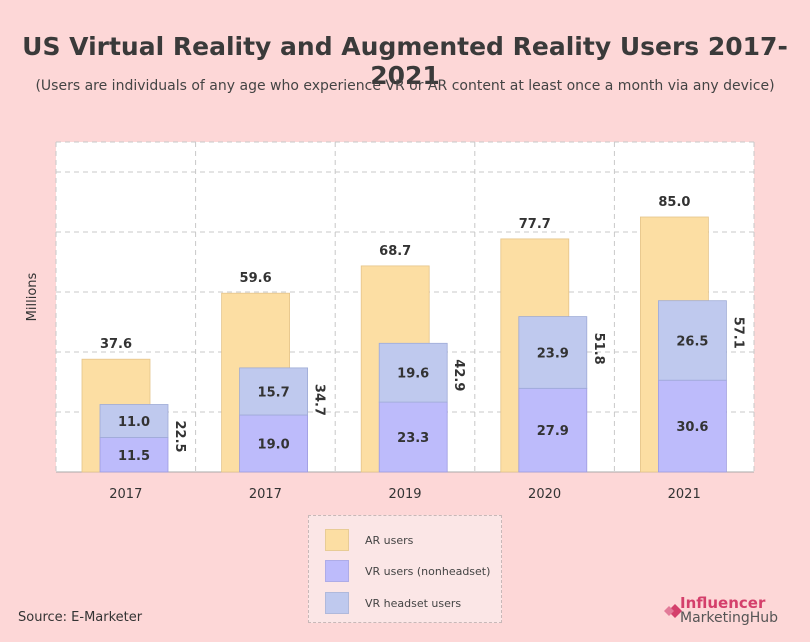  I want to click on brand-name-line1: Influencer, so click(723, 603).